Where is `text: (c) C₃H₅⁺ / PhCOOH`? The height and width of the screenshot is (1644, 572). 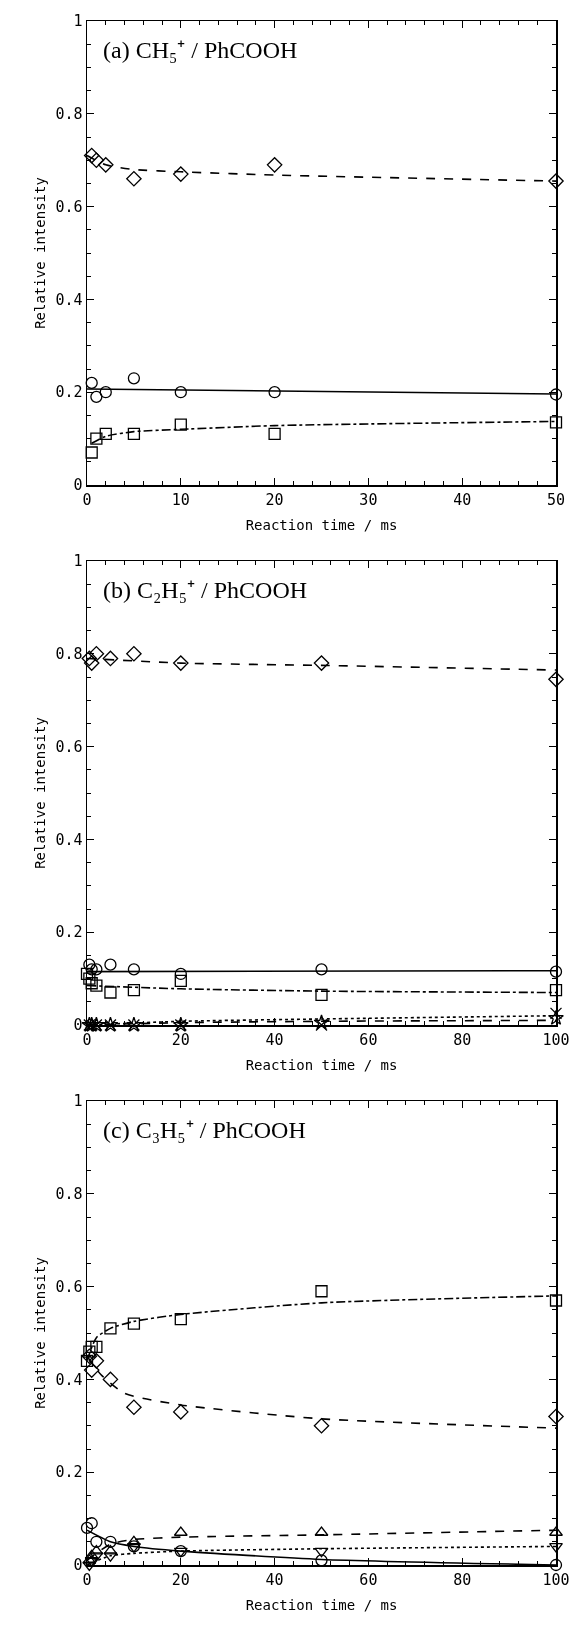
text: (c) C₃H₅⁺ / PhCOOH is located at coordinates (204, 1130).